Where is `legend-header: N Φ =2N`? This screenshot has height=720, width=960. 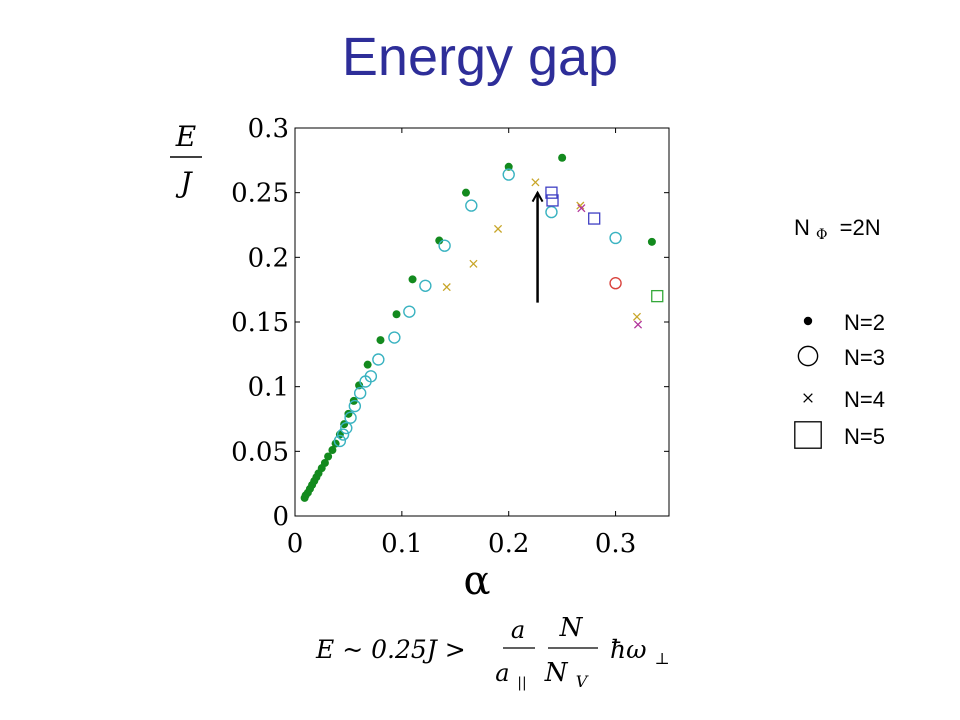
legend-header: N Φ =2N is located at coordinates (837, 229).